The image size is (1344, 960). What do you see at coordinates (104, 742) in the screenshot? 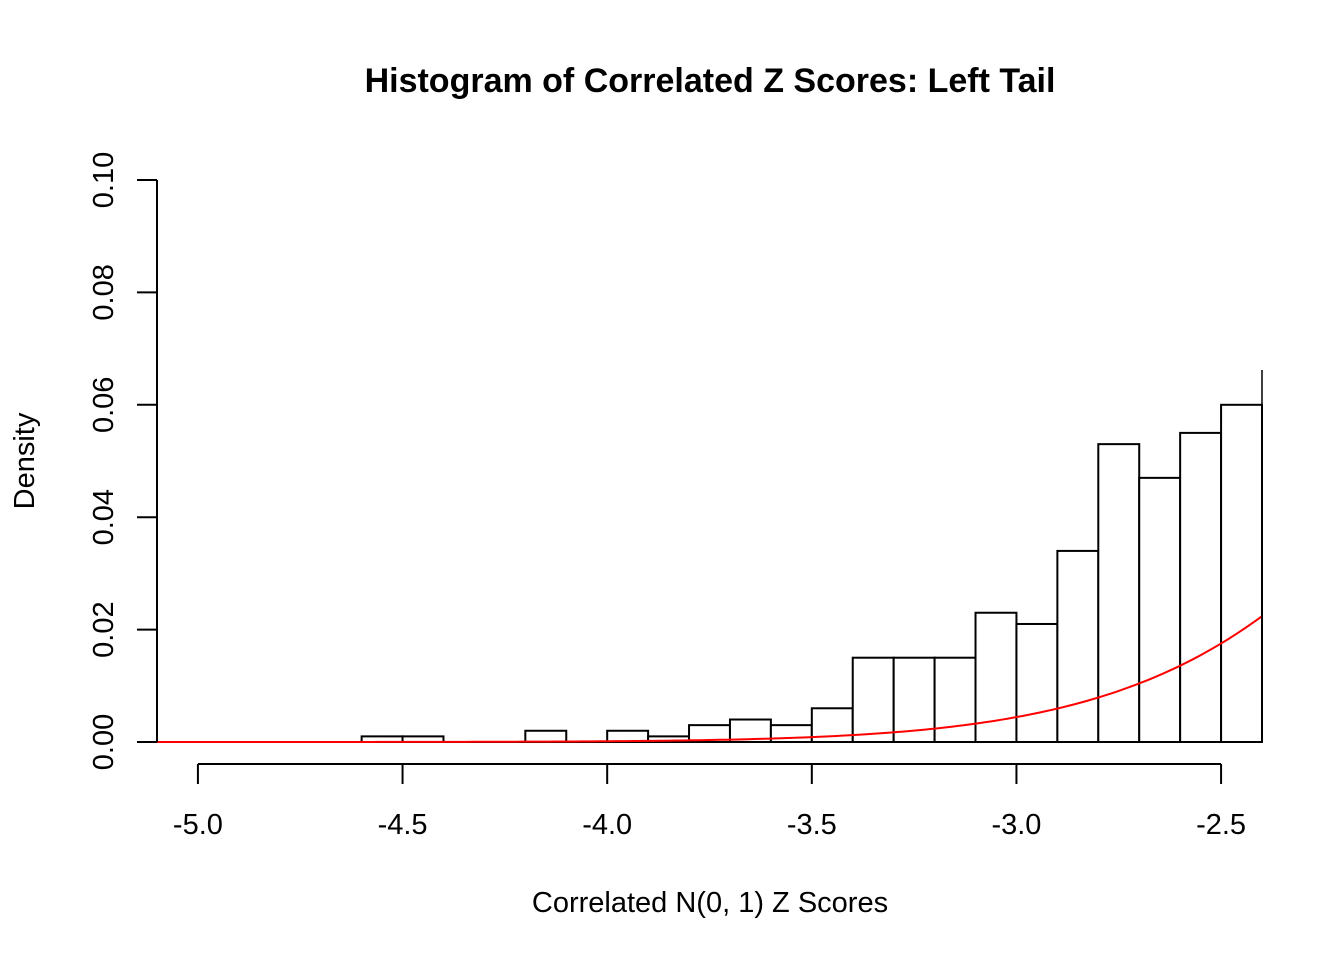
I see `y-tick-label: 0.00` at bounding box center [104, 742].